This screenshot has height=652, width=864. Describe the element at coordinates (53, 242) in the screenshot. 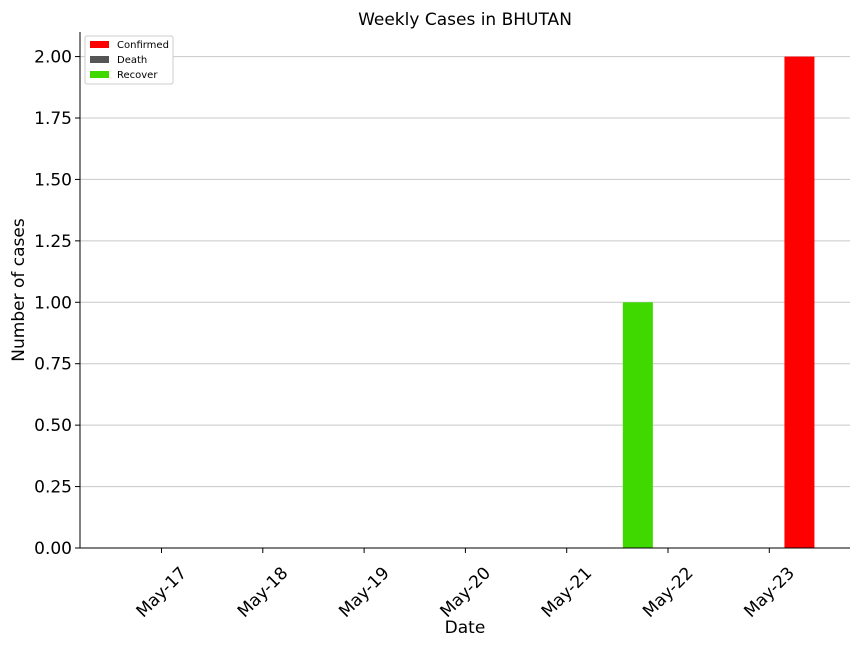

I see `y-tick-label: 1.25` at that location.